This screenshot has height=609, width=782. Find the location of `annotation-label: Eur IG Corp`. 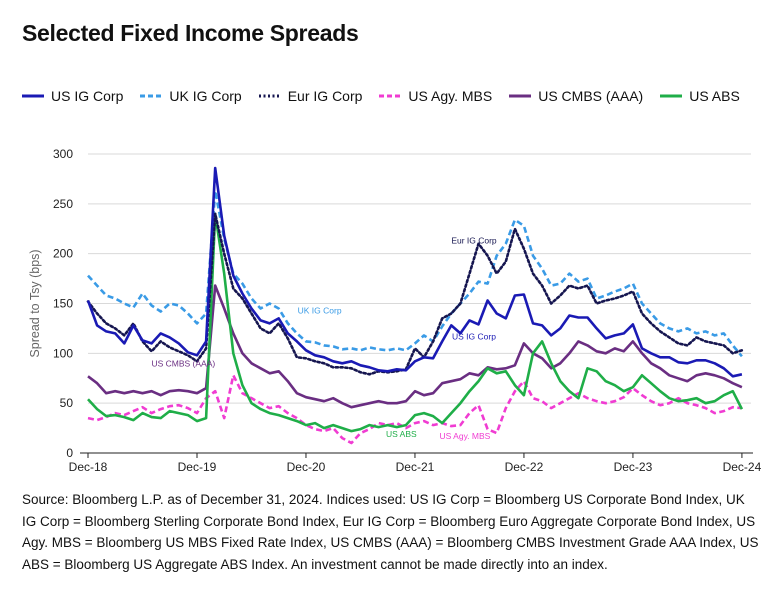

annotation-label: Eur IG Corp is located at coordinates (474, 241).